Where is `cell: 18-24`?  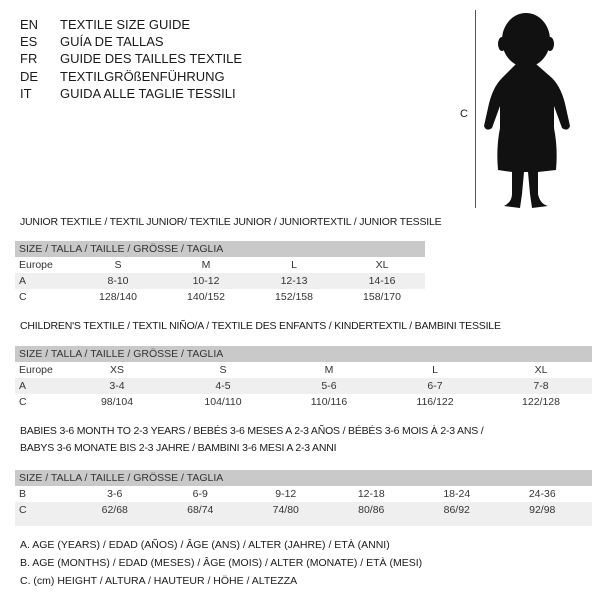
cell: 18-24 is located at coordinates (457, 494).